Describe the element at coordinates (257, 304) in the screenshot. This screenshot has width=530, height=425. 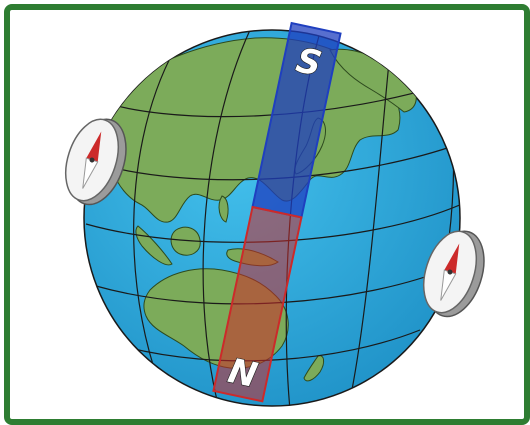
I see `magnet-north-half` at that location.